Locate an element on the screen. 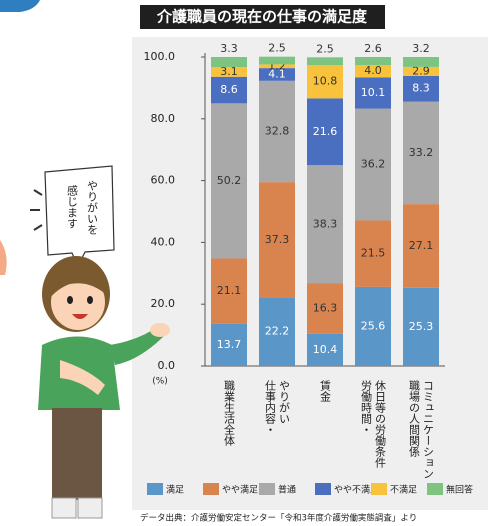 Image resolution: width=495 pixels, height=526 pixels. value-label: 21.5 is located at coordinates (373, 253).